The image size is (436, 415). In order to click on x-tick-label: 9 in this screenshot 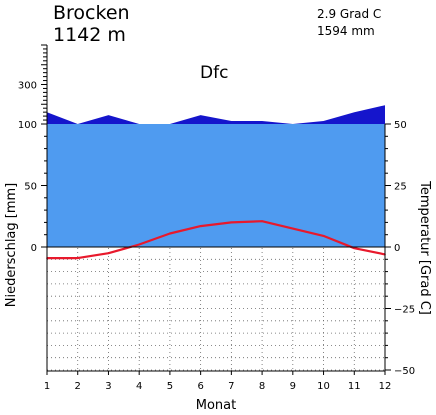, I will do `click(293, 386)`.